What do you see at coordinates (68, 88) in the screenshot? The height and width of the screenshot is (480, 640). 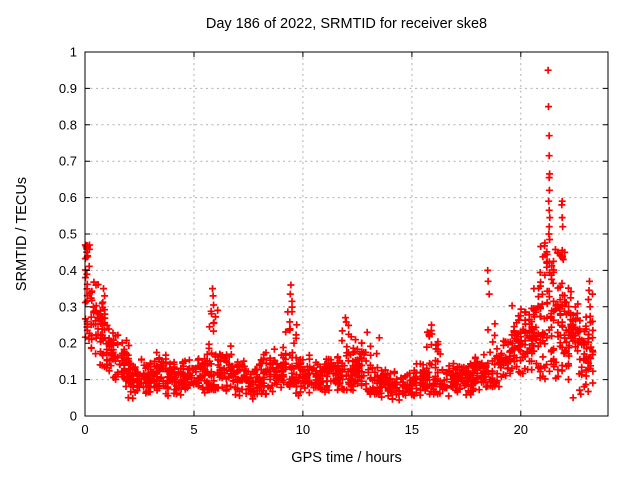 I see `y-tick-label: 0.9` at bounding box center [68, 88].